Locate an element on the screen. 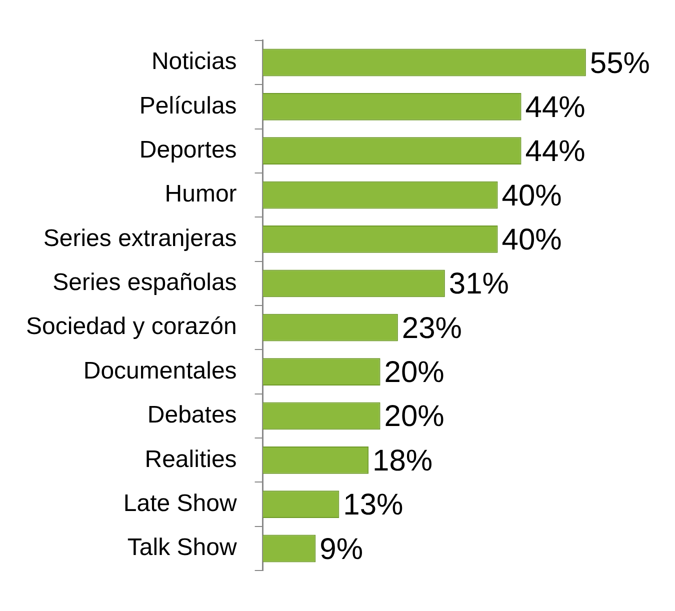  y-tick-label: Películas is located at coordinates (188, 106).